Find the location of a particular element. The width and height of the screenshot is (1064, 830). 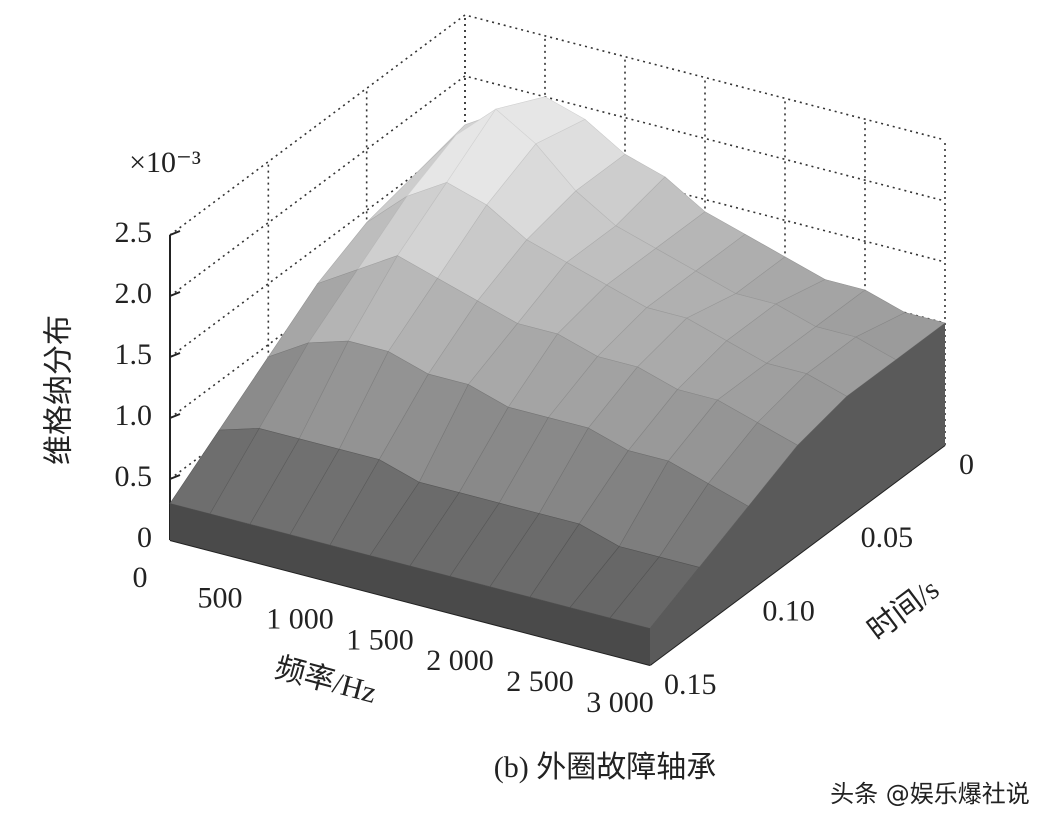

chart-title: (b) 外圈故障轴承 is located at coordinates (605, 767).